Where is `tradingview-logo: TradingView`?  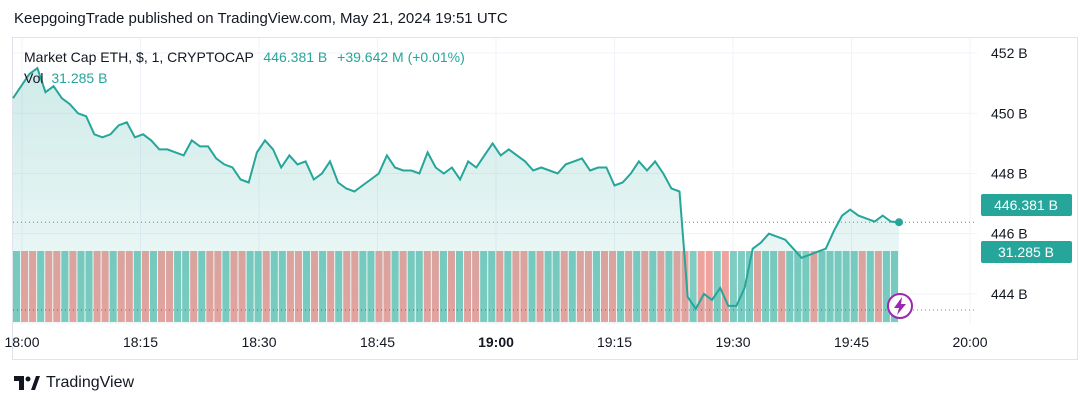
tradingview-logo: TradingView is located at coordinates (74, 383).